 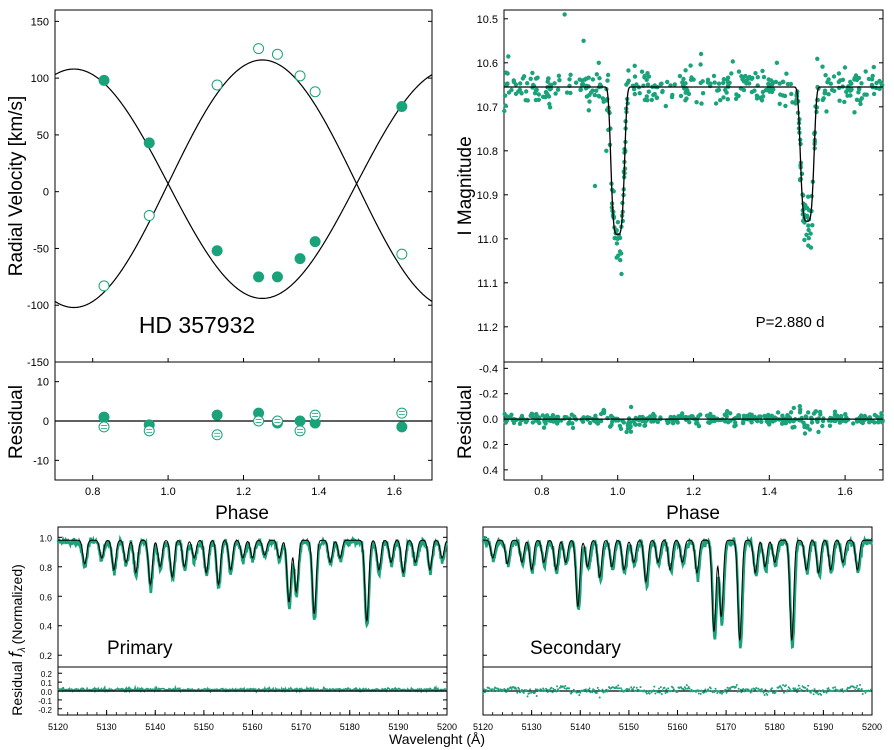 What do you see at coordinates (43, 383) in the screenshot?
I see `rv-resid-ytick-label: 10` at bounding box center [43, 383].